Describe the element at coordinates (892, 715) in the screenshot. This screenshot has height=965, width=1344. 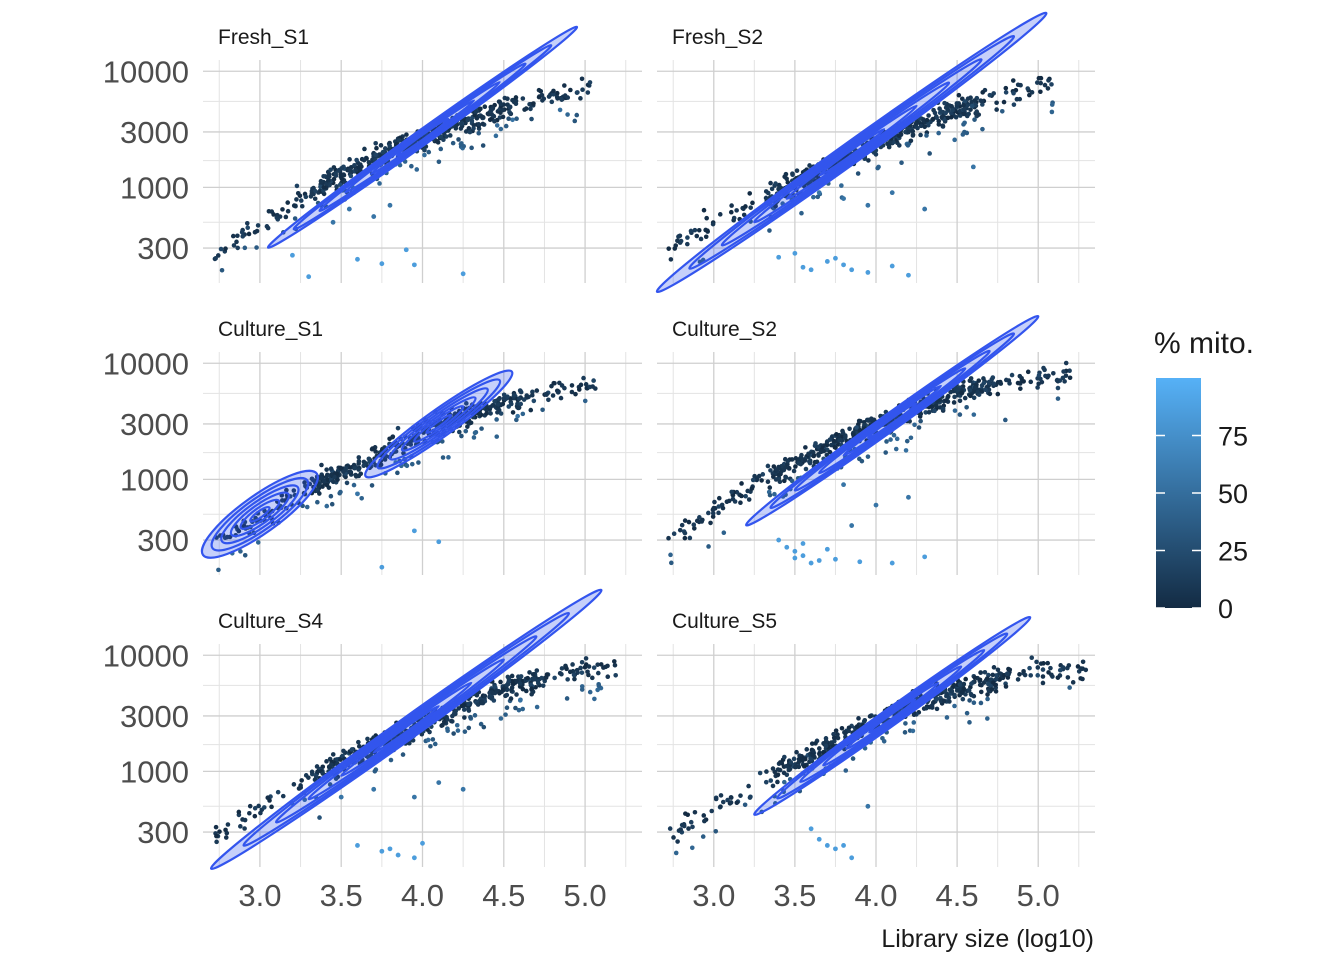
I see `density-contours` at that location.